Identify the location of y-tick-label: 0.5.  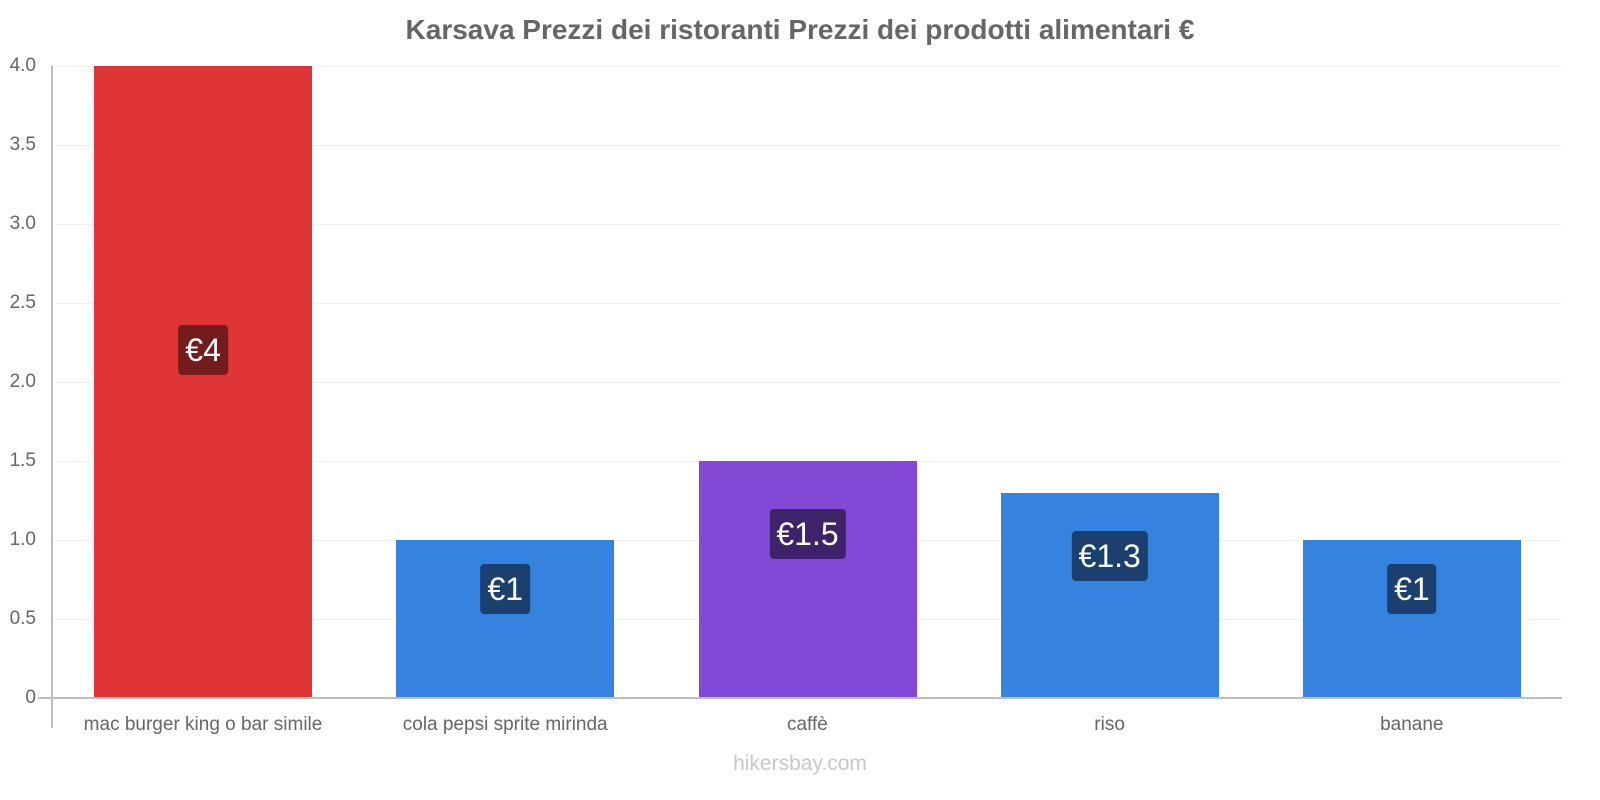
(22, 618).